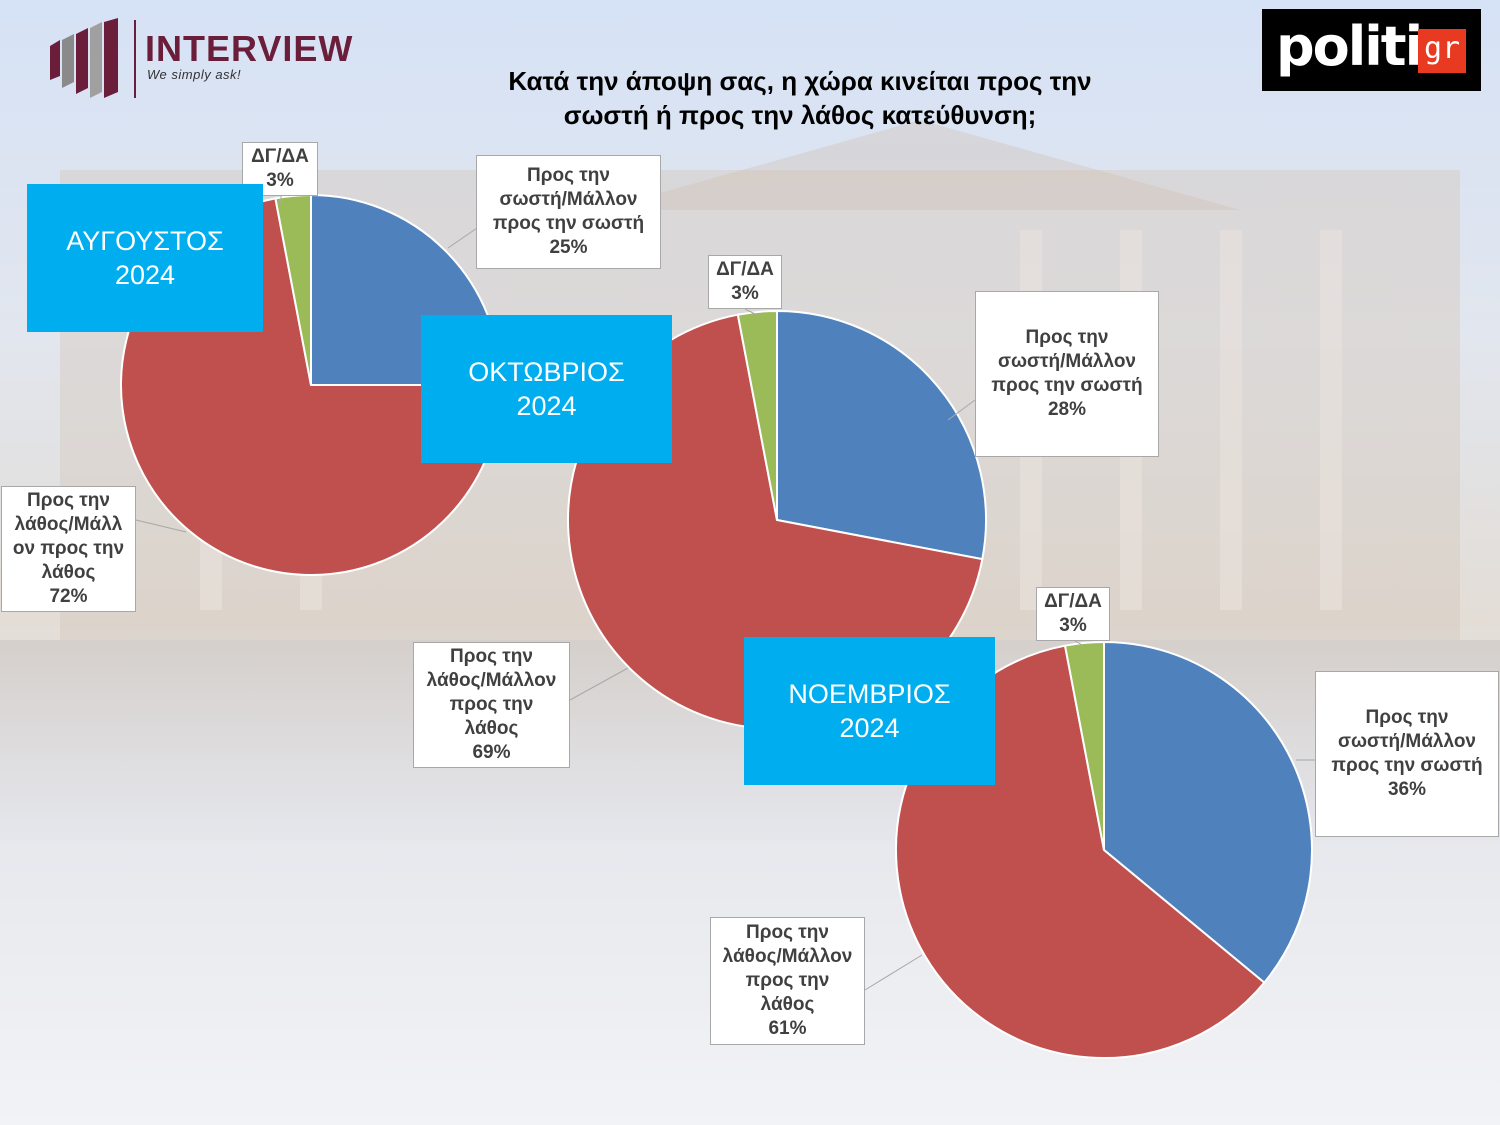 The image size is (1500, 1125). What do you see at coordinates (787, 1028) in the screenshot?
I see `data-label-value: 61%` at bounding box center [787, 1028].